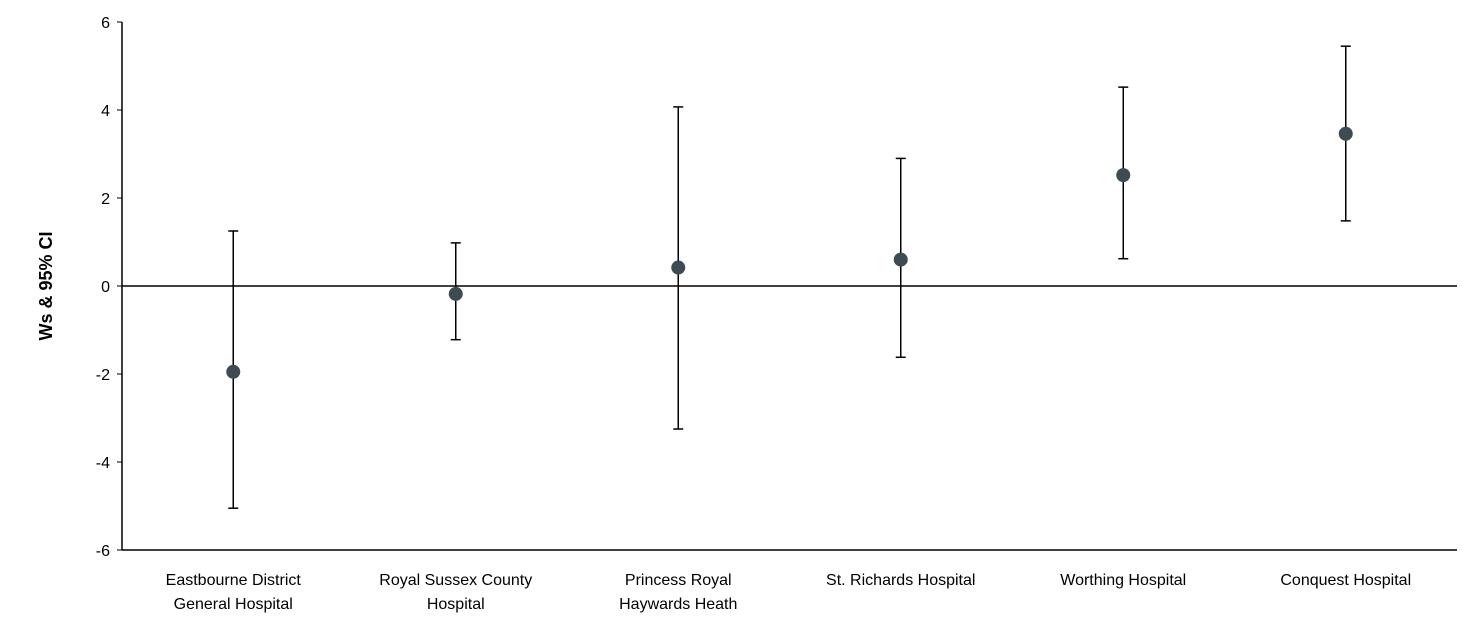  I want to click on y-tick-label: 6, so click(105, 23).